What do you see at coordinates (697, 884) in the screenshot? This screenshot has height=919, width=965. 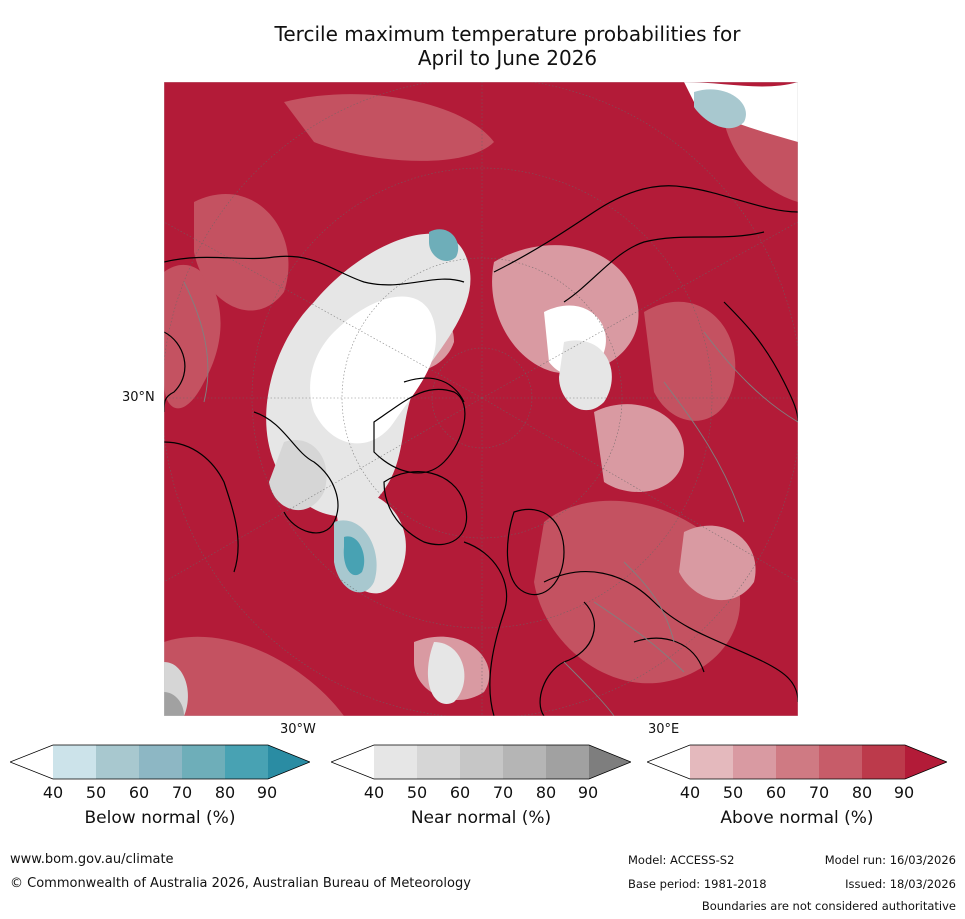 I see `base-period-text: Base period: 1981-2018` at bounding box center [697, 884].